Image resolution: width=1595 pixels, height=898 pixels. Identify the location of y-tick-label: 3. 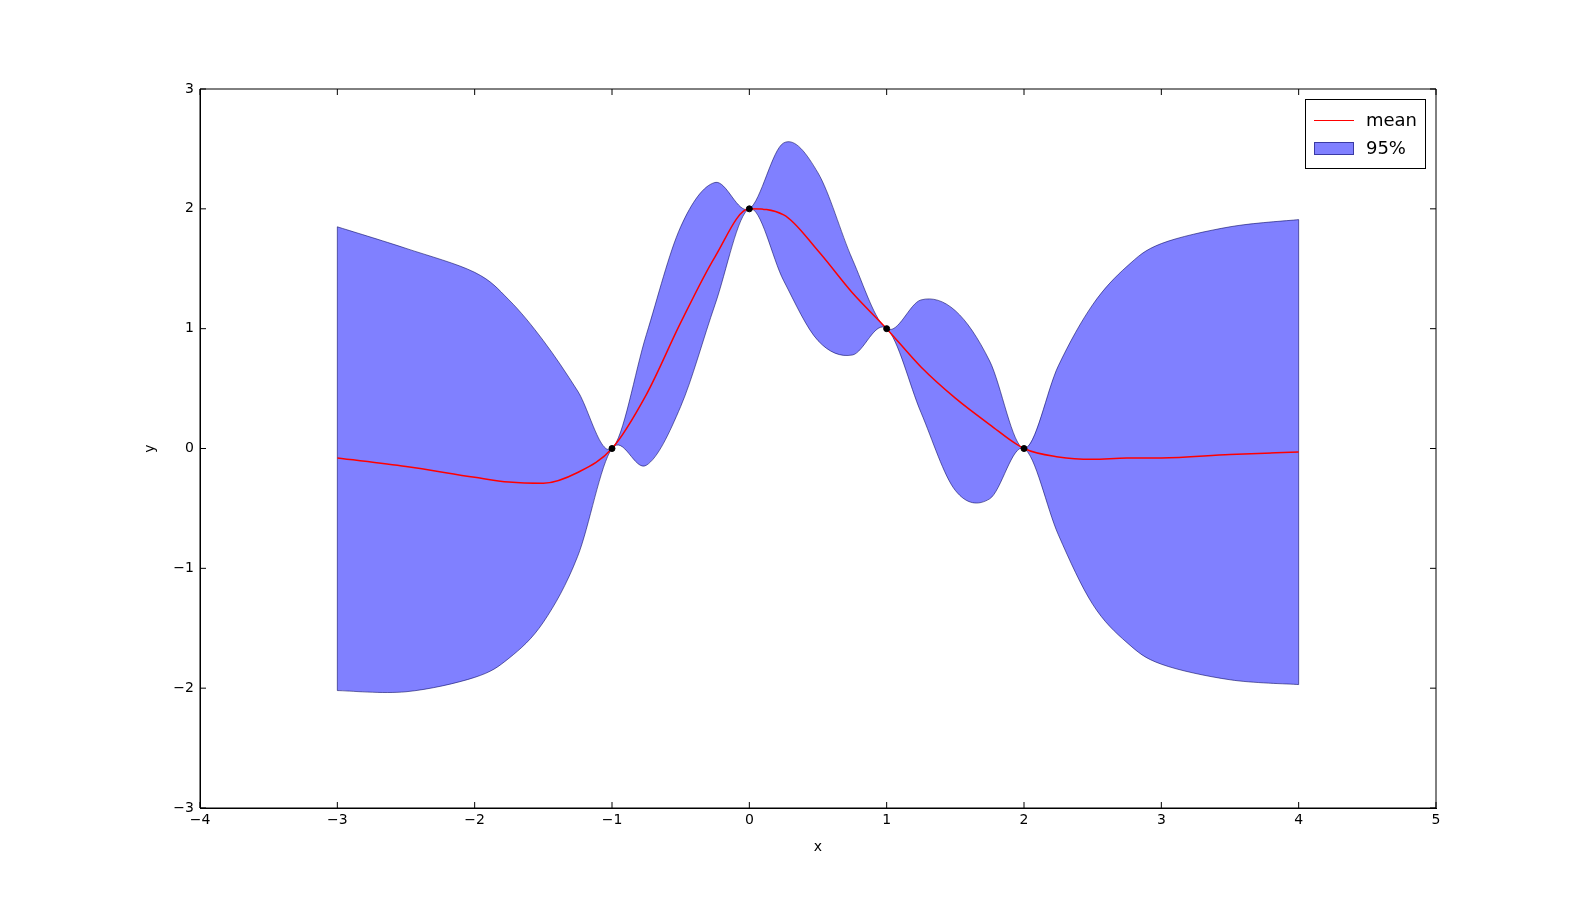
(189, 87).